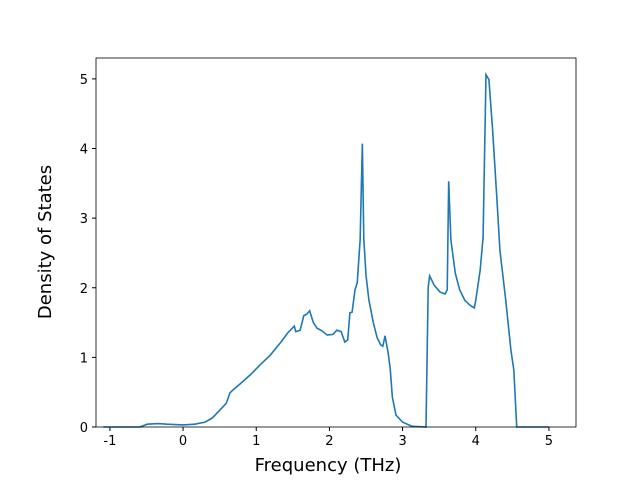  Describe the element at coordinates (84, 219) in the screenshot. I see `y-tick-label: 3` at that location.